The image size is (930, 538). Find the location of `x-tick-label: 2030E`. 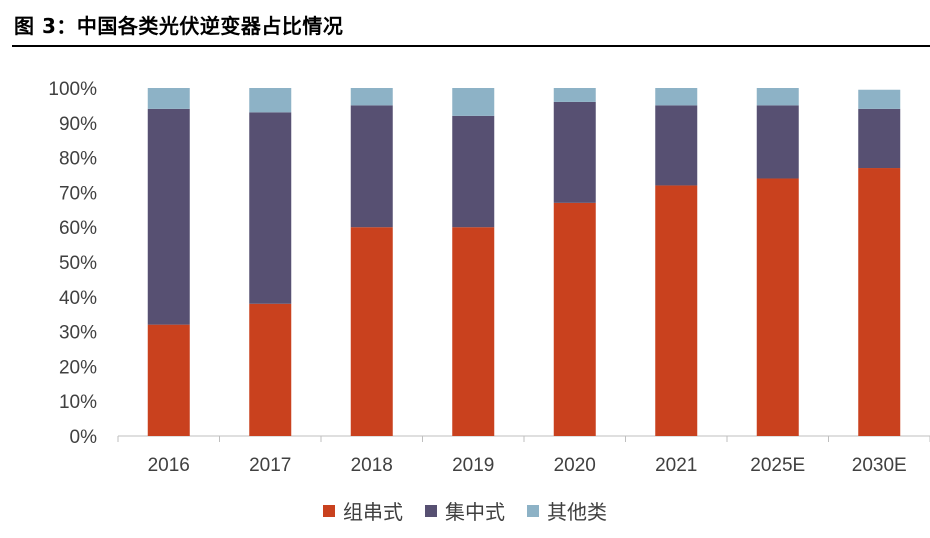

x-tick-label: 2030E is located at coordinates (879, 465).